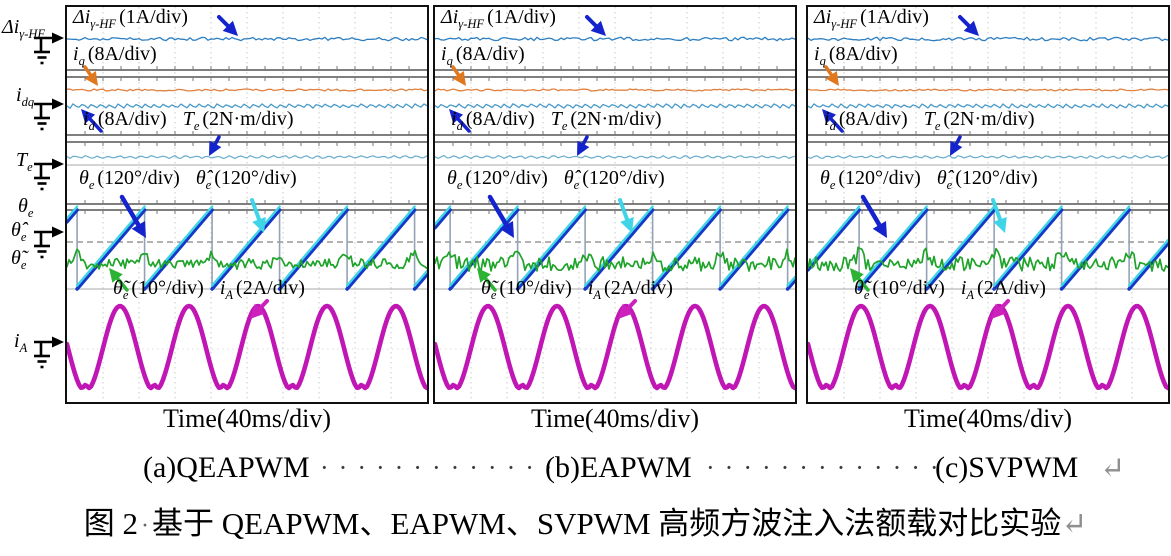 The image size is (1171, 556). What do you see at coordinates (22, 160) in the screenshot?
I see `axis-var: T` at bounding box center [22, 160].